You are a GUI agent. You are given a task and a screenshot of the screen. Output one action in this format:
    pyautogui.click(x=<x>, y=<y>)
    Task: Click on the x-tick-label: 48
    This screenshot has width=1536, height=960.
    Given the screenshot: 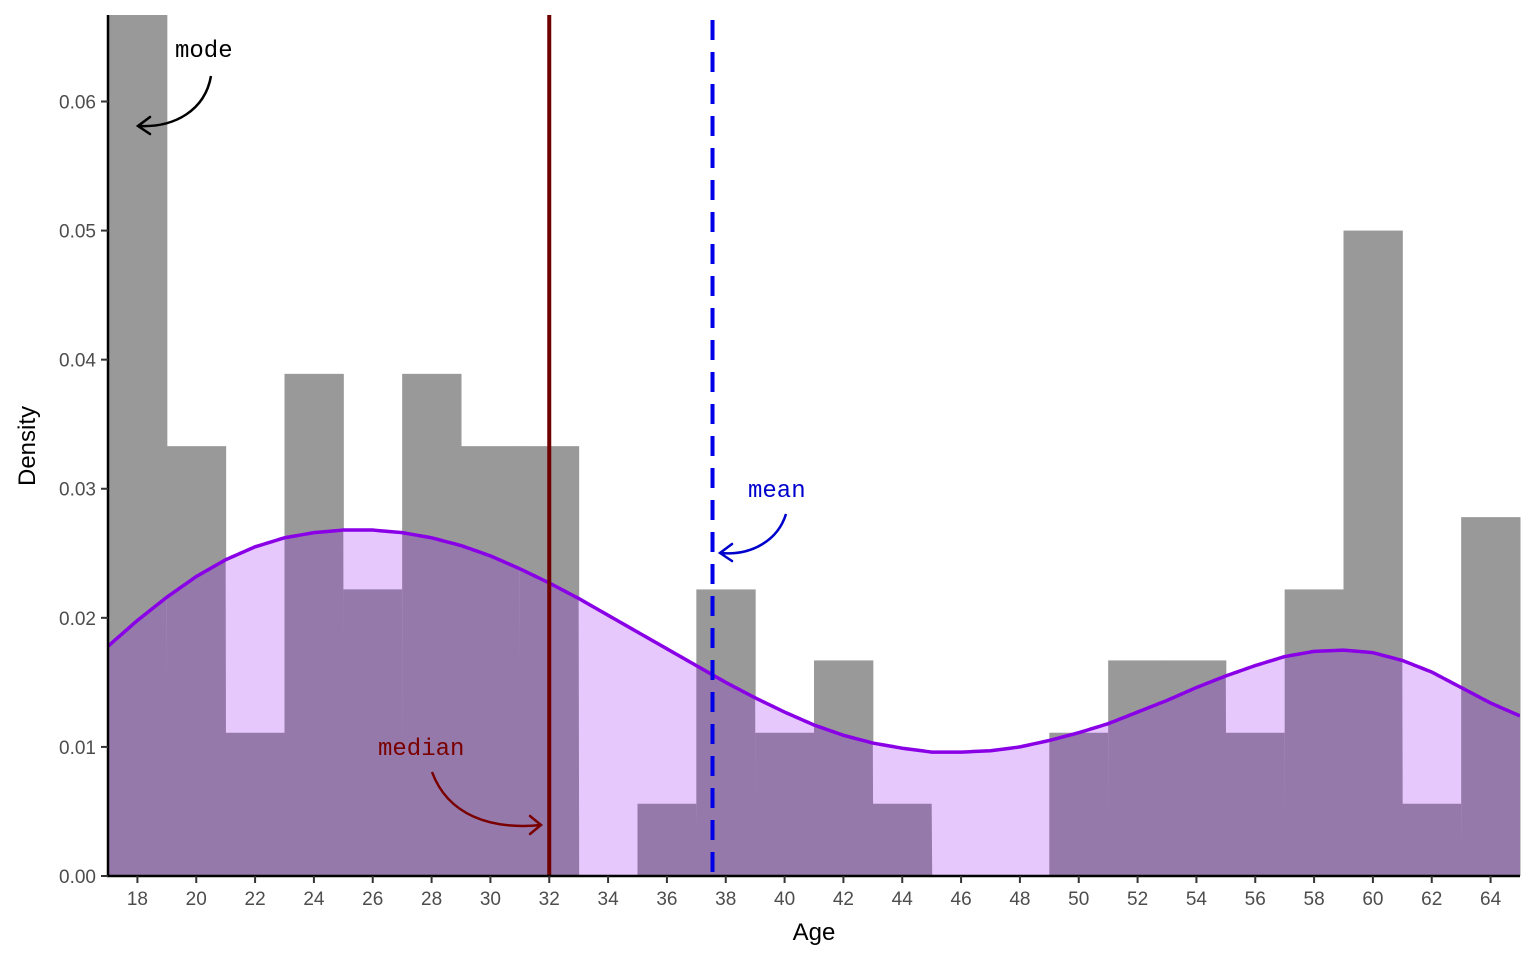 What is the action you would take?
    pyautogui.click(x=1019, y=899)
    